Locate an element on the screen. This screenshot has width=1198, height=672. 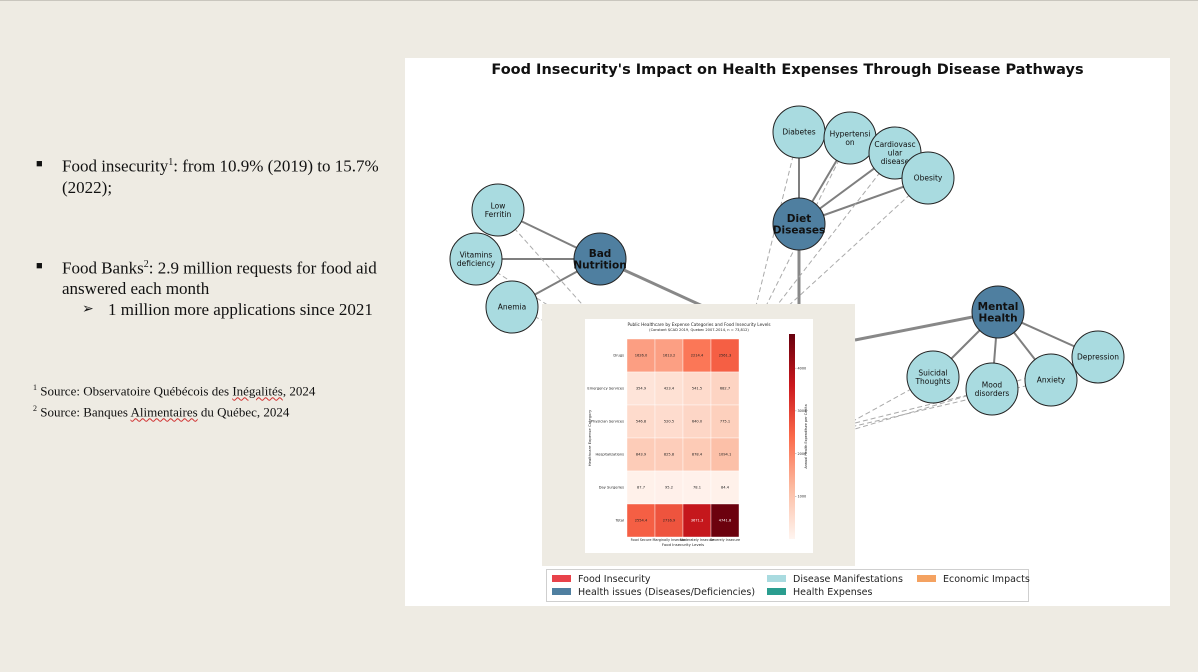
heatmap-value-label: 2554.4 is located at coordinates (641, 521).